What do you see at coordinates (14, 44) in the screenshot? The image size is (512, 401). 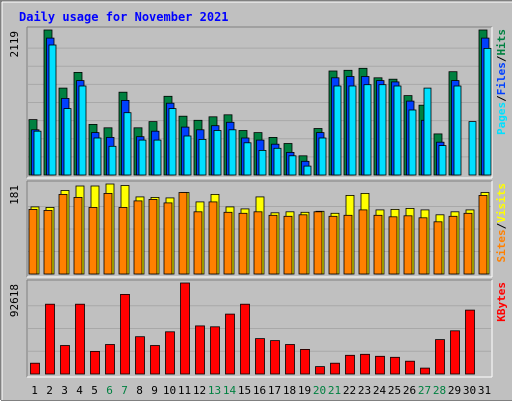 I see `y-max-label: 2119` at bounding box center [14, 44].